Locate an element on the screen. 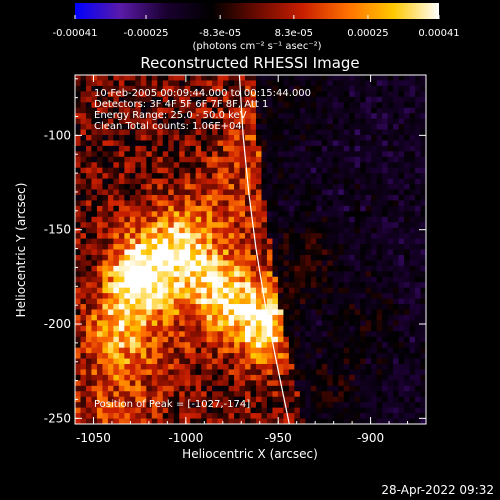 The width and height of the screenshot is (500, 500). annotation-time-range: 10-Feb-2005 00:09:44.000 to 00:15:44.000 is located at coordinates (202, 93).